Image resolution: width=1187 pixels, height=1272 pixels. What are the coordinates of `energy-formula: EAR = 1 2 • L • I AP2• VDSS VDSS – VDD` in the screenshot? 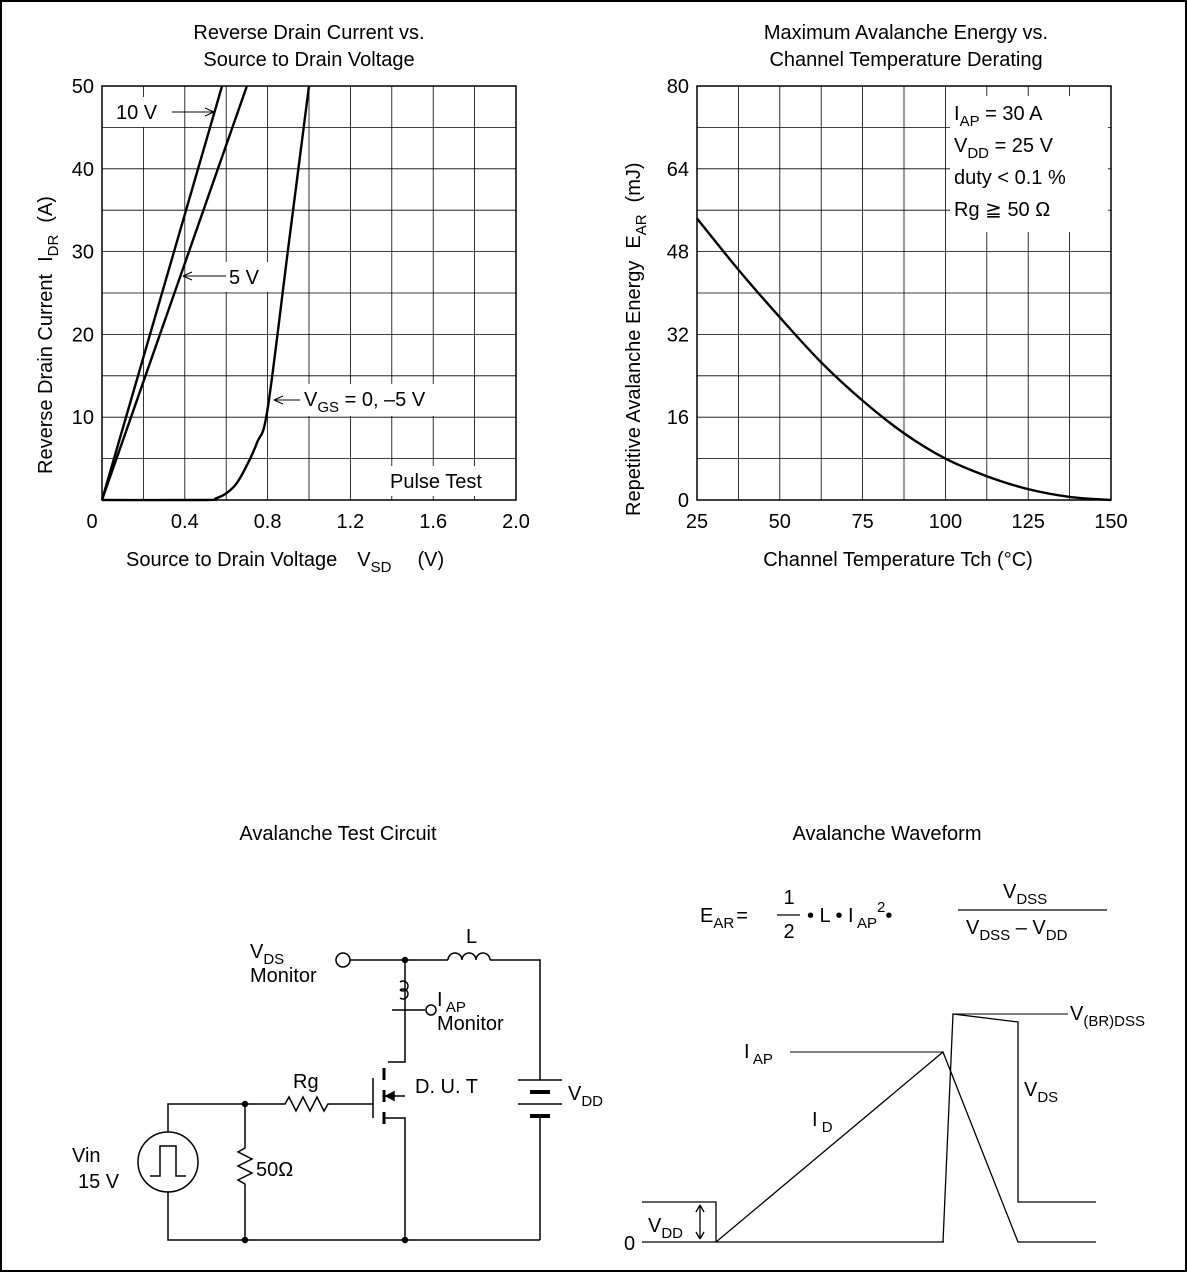 It's located at (884, 912).